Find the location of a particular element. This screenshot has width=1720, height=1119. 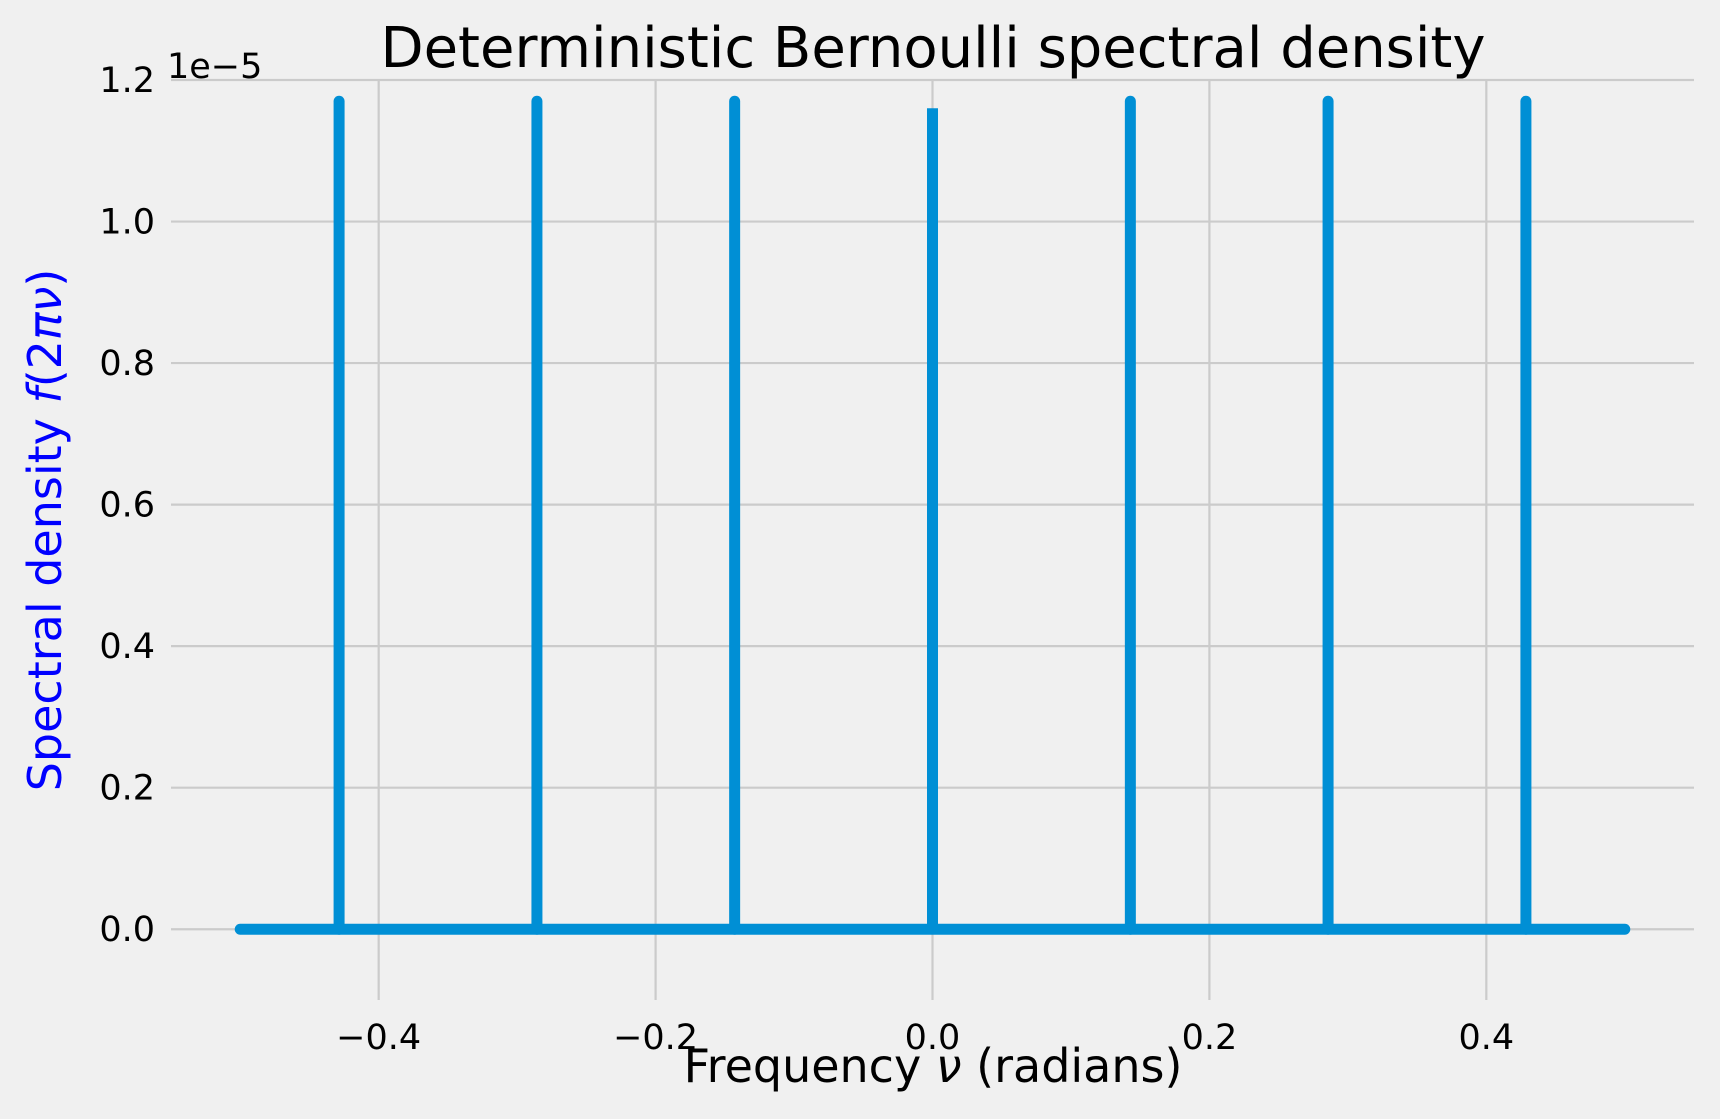

y-offset-label: 1e−5 is located at coordinates (214, 67).